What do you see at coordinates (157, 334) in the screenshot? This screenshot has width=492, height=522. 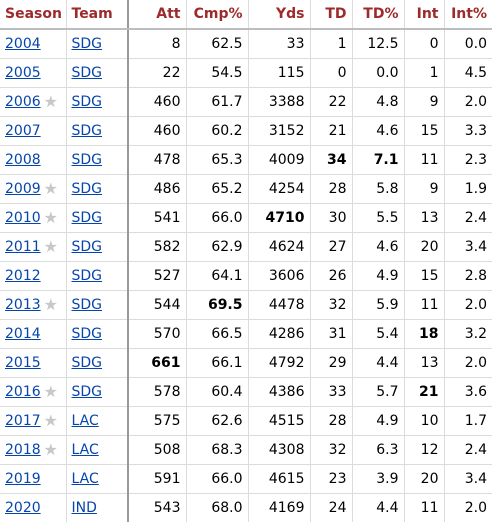 I see `att-cell: 570` at bounding box center [157, 334].